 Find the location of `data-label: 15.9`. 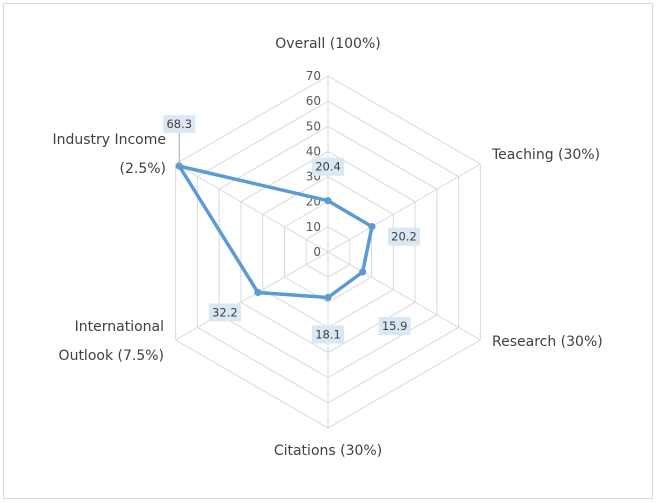

data-label: 15.9 is located at coordinates (395, 326).